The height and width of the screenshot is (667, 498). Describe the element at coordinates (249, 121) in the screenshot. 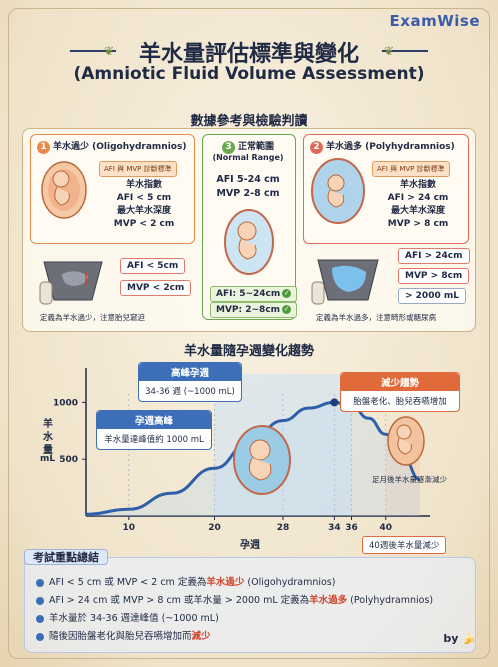

I see `section-title-reference: 數據參考與檢驗判讀` at that location.